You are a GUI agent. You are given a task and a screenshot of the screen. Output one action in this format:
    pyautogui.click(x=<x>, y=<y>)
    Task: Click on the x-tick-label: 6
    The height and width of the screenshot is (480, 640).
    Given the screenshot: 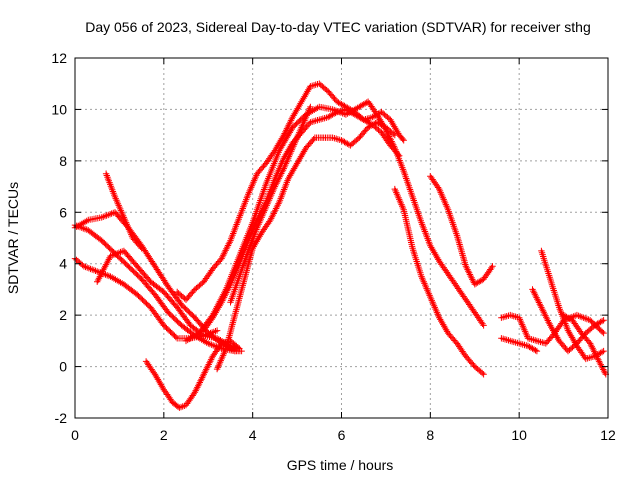 What is the action you would take?
    pyautogui.click(x=342, y=435)
    